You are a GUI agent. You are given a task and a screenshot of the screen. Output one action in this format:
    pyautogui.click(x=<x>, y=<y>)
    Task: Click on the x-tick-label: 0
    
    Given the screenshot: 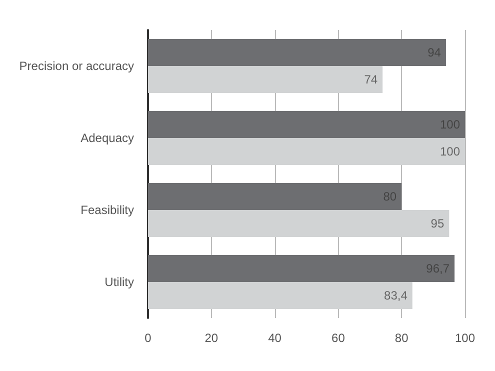 What is the action you would take?
    pyautogui.click(x=148, y=338)
    